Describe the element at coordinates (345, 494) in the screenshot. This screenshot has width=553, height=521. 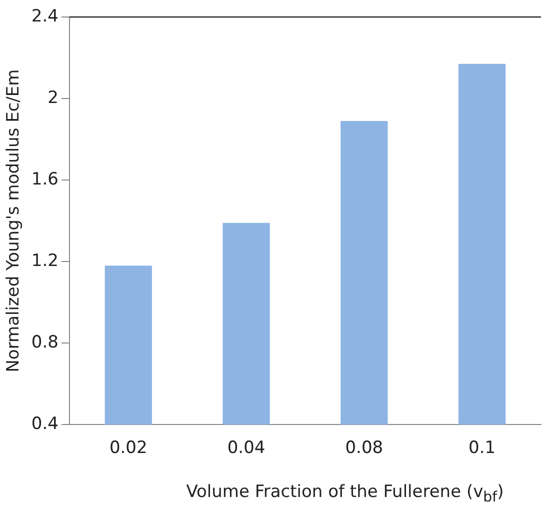
I see `x-axis-title: Volume Fraction of the Fullerene (v$_{bf}$)` at that location.